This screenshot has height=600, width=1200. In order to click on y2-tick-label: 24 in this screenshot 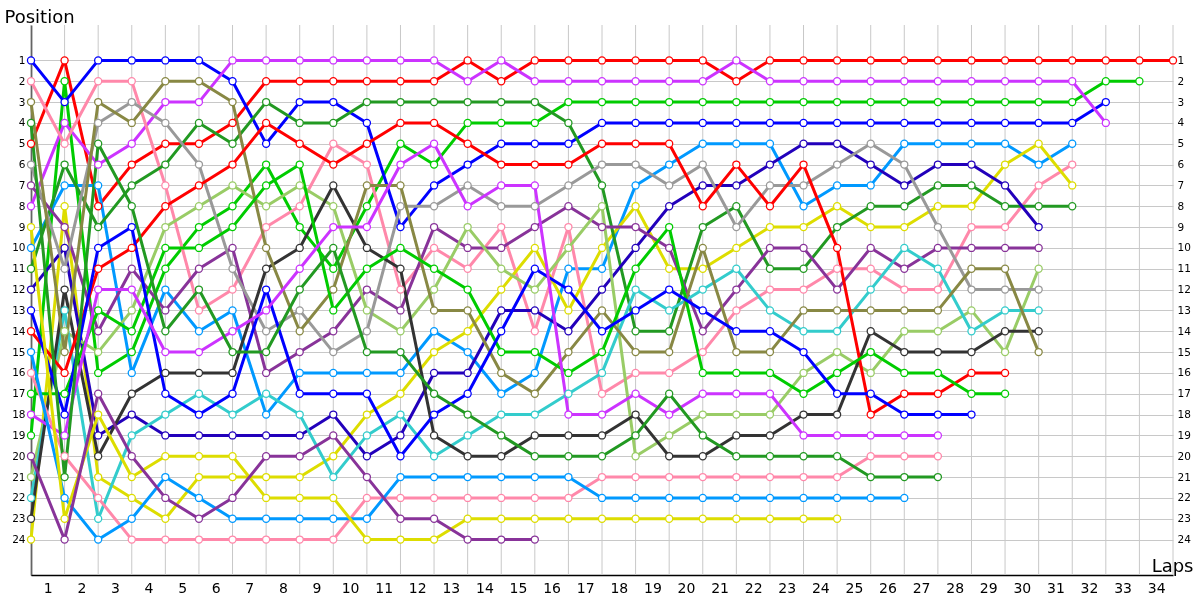, I will do `click(1184, 539)`.